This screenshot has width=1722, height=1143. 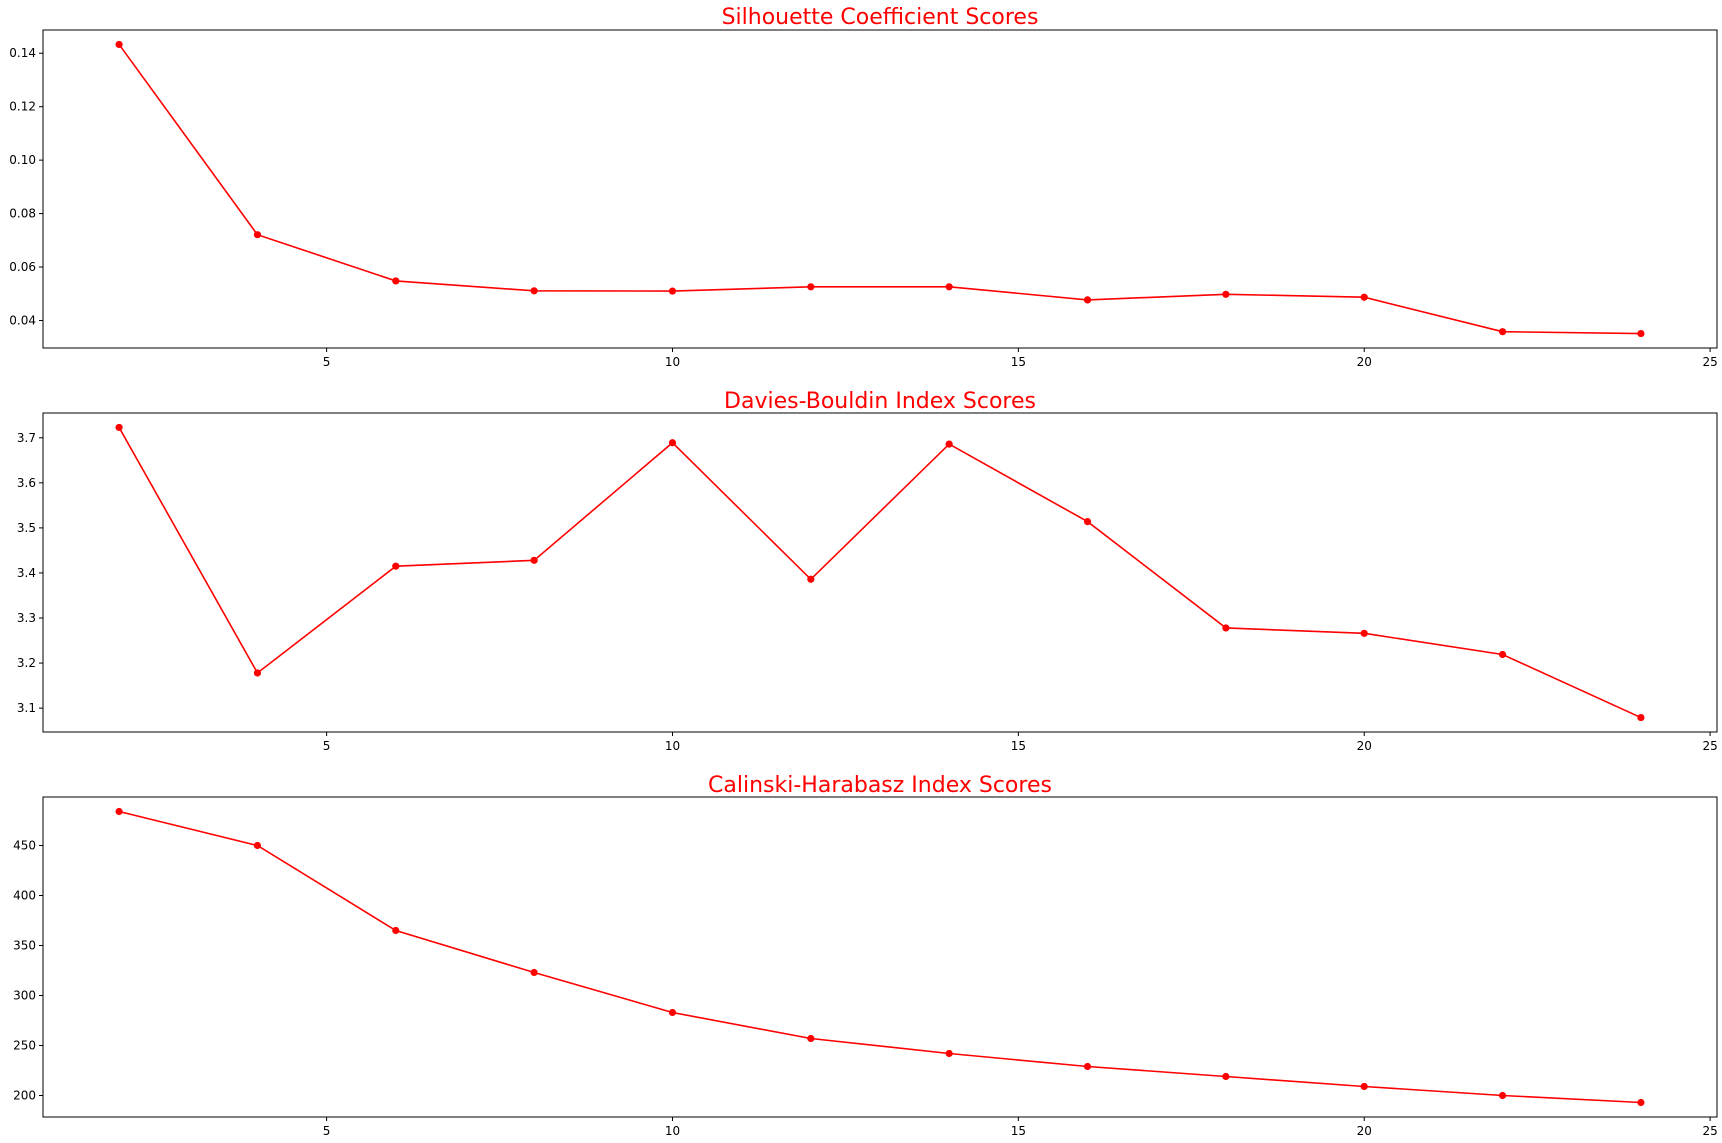 I want to click on y-tick-label: 0.10, so click(x=22, y=160).